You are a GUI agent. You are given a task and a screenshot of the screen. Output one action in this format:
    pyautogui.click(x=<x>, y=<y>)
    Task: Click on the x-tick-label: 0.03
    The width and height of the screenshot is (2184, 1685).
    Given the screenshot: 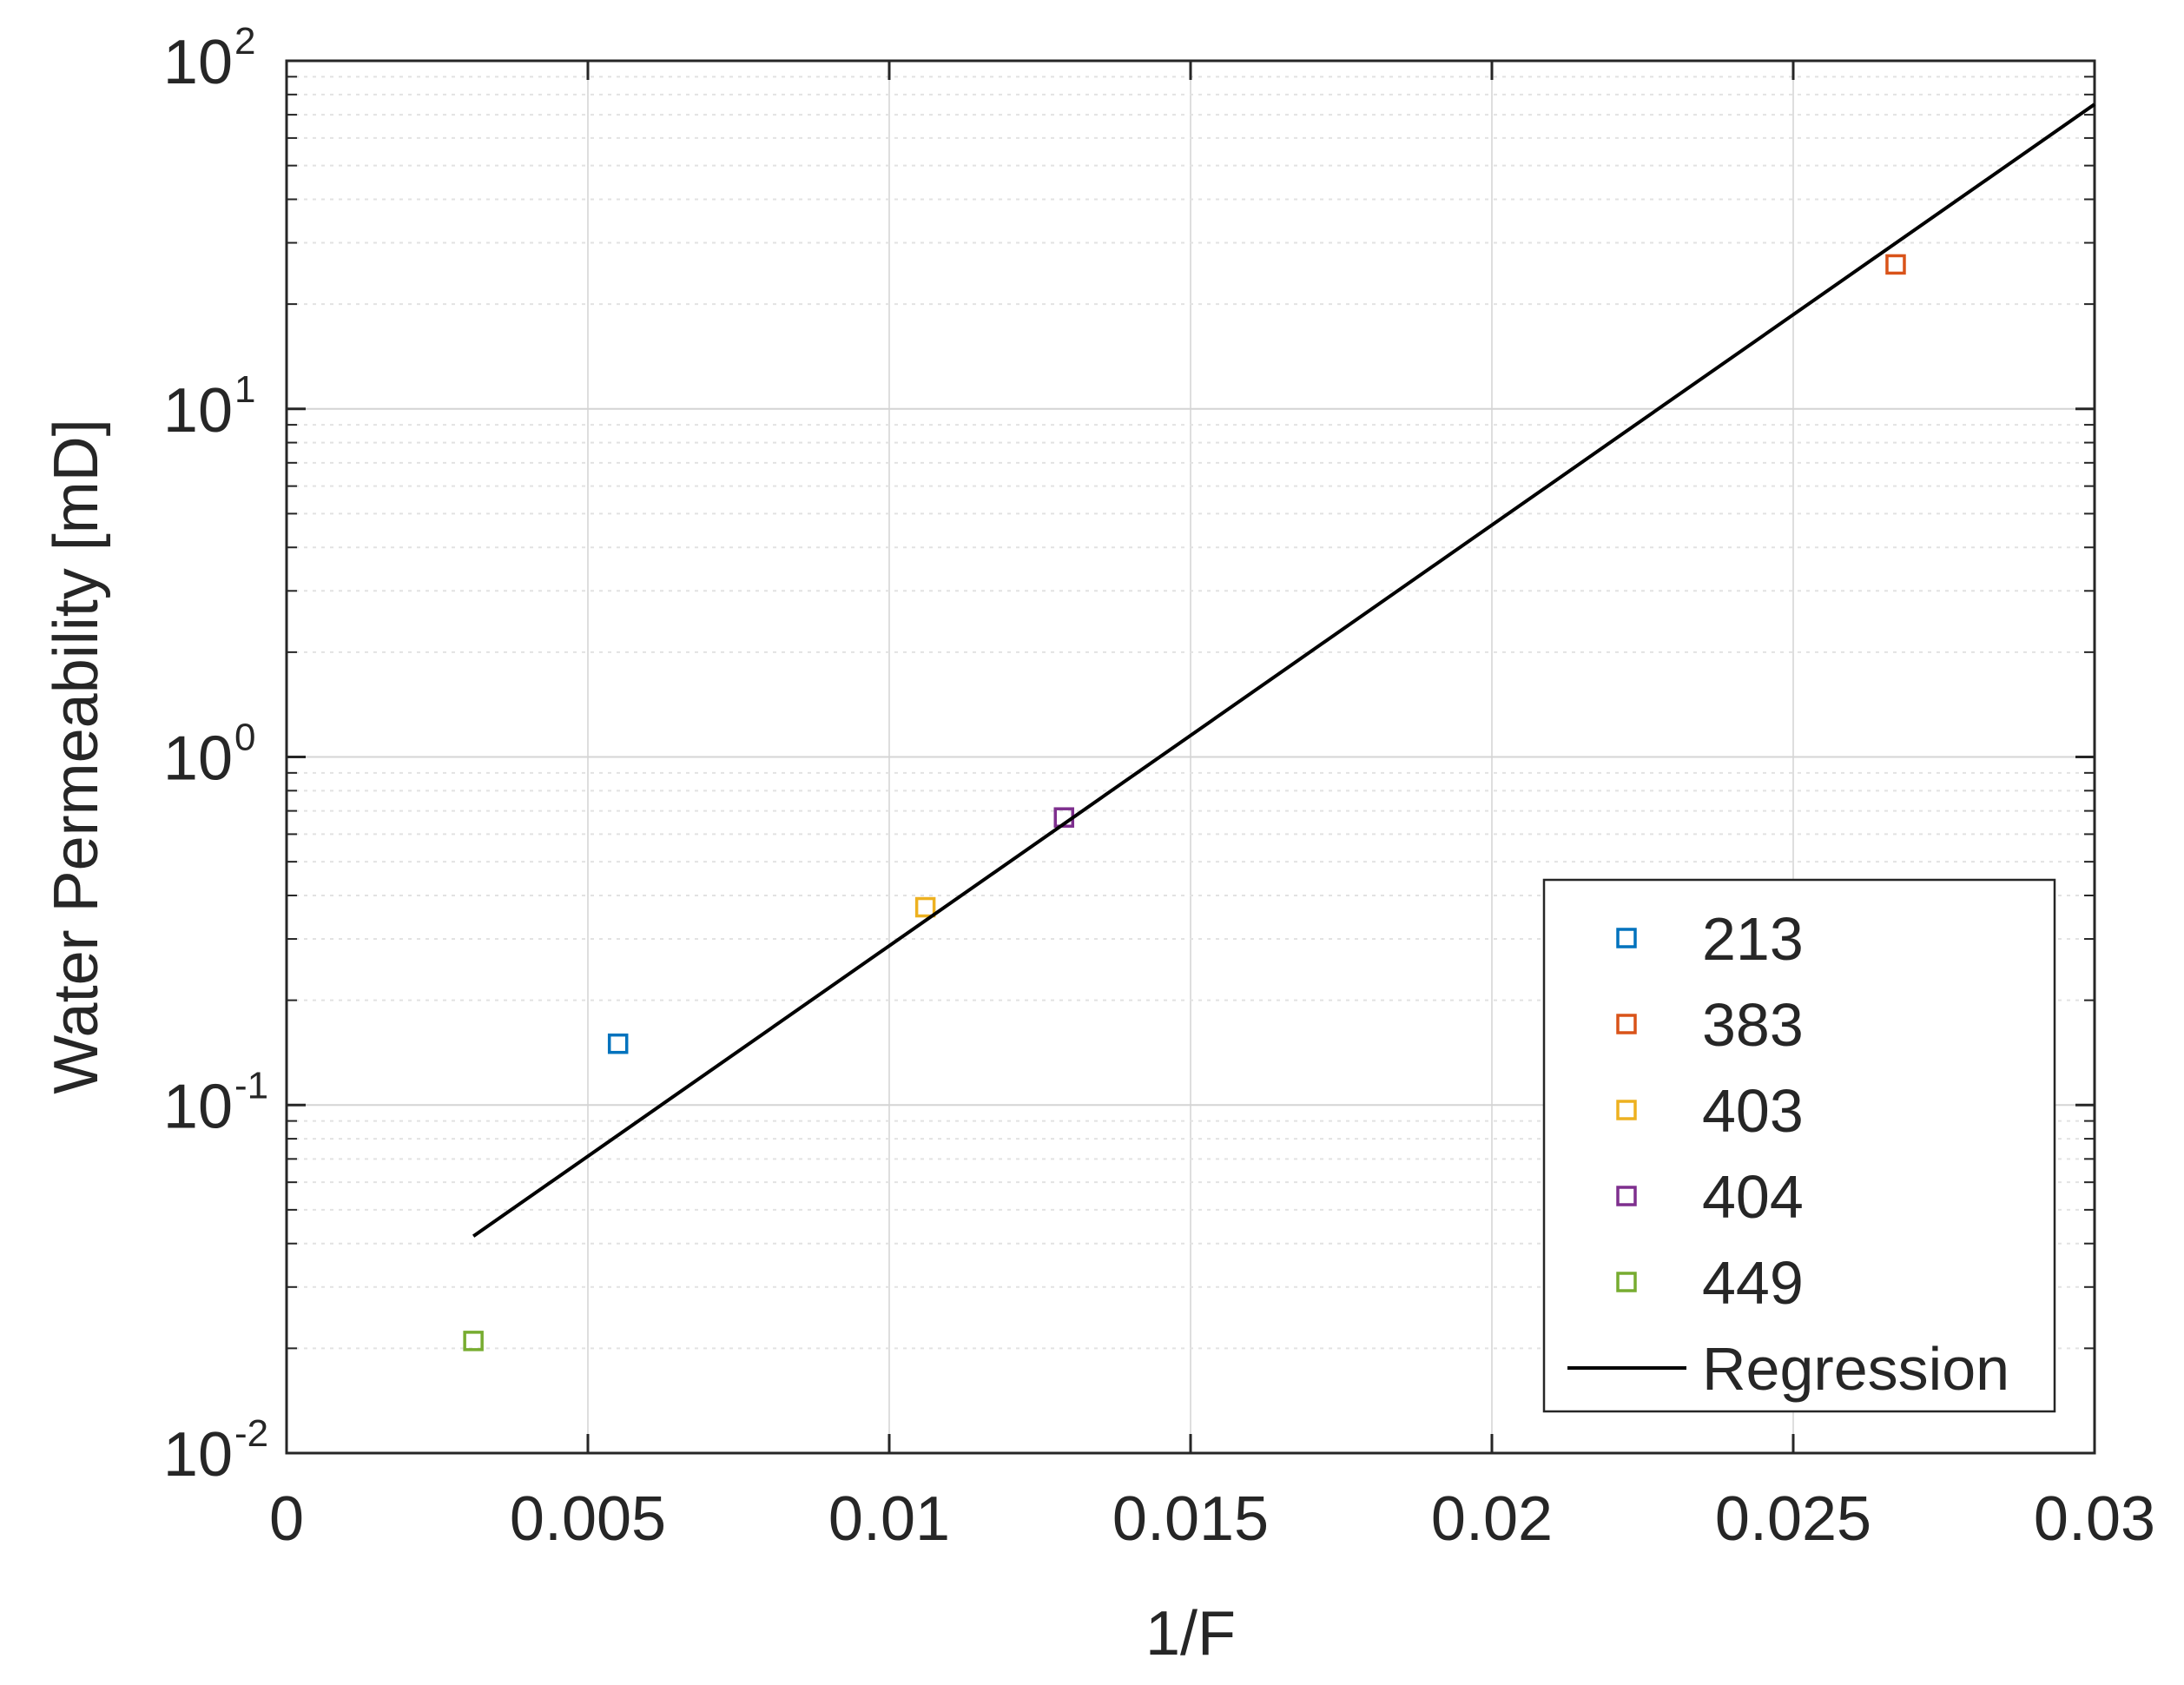 What is the action you would take?
    pyautogui.click(x=2094, y=1519)
    